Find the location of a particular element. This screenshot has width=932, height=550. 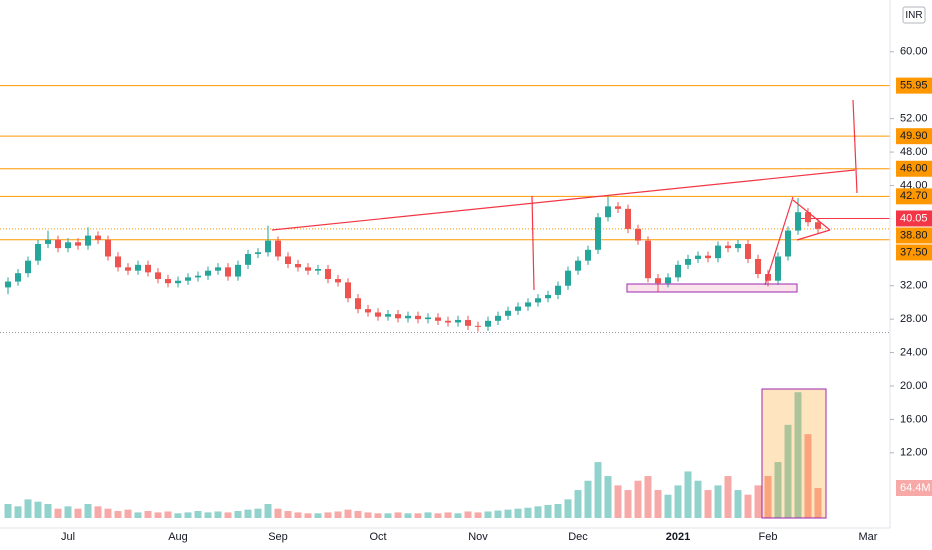

level-label: 46.00 is located at coordinates (914, 169).